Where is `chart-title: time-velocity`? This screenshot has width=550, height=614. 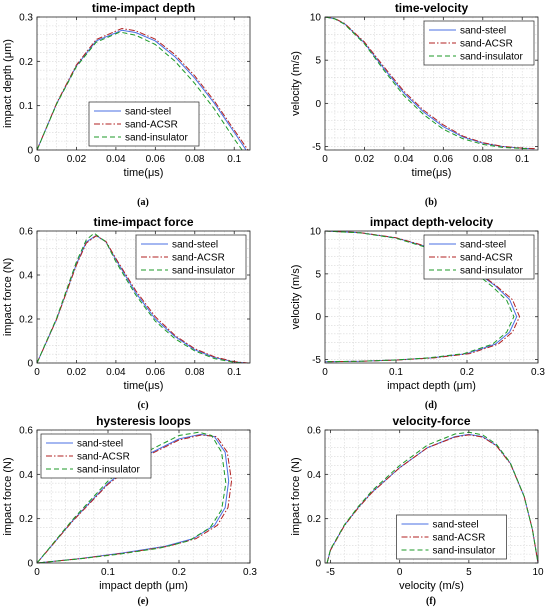
chart-title: time-velocity is located at coordinates (432, 8).